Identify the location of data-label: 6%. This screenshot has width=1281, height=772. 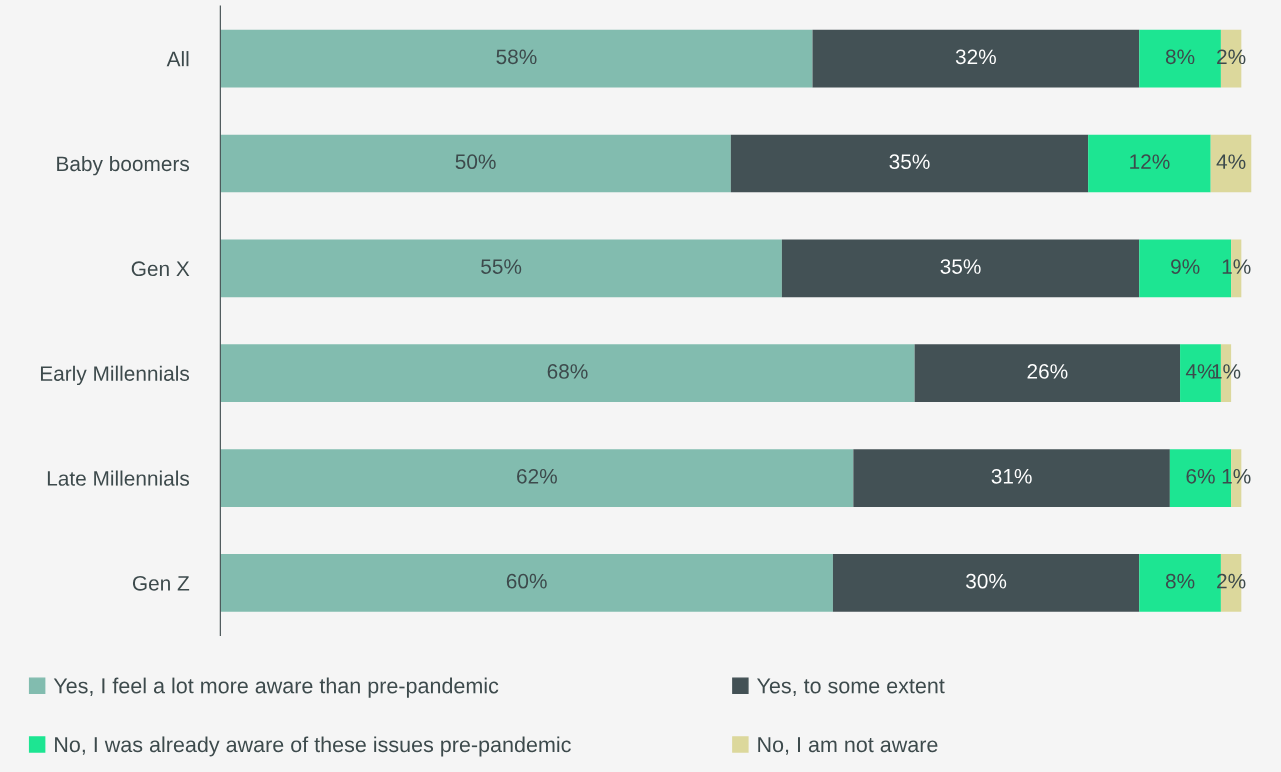
(1200, 476).